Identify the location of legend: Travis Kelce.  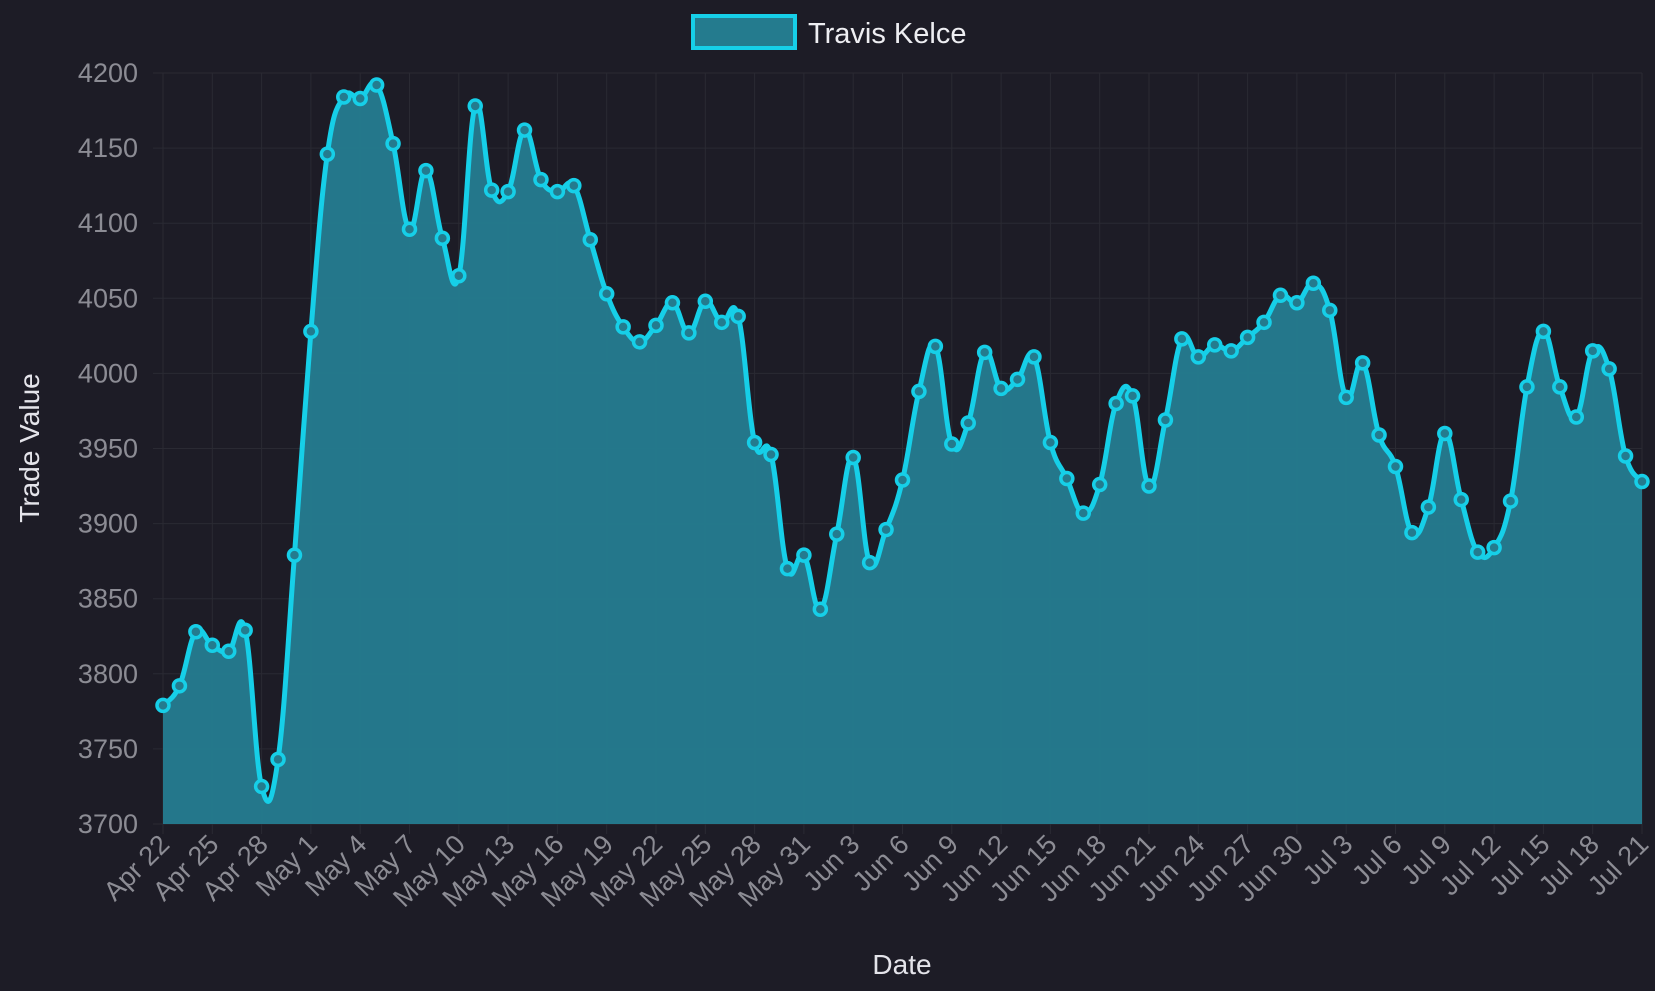
(828, 32).